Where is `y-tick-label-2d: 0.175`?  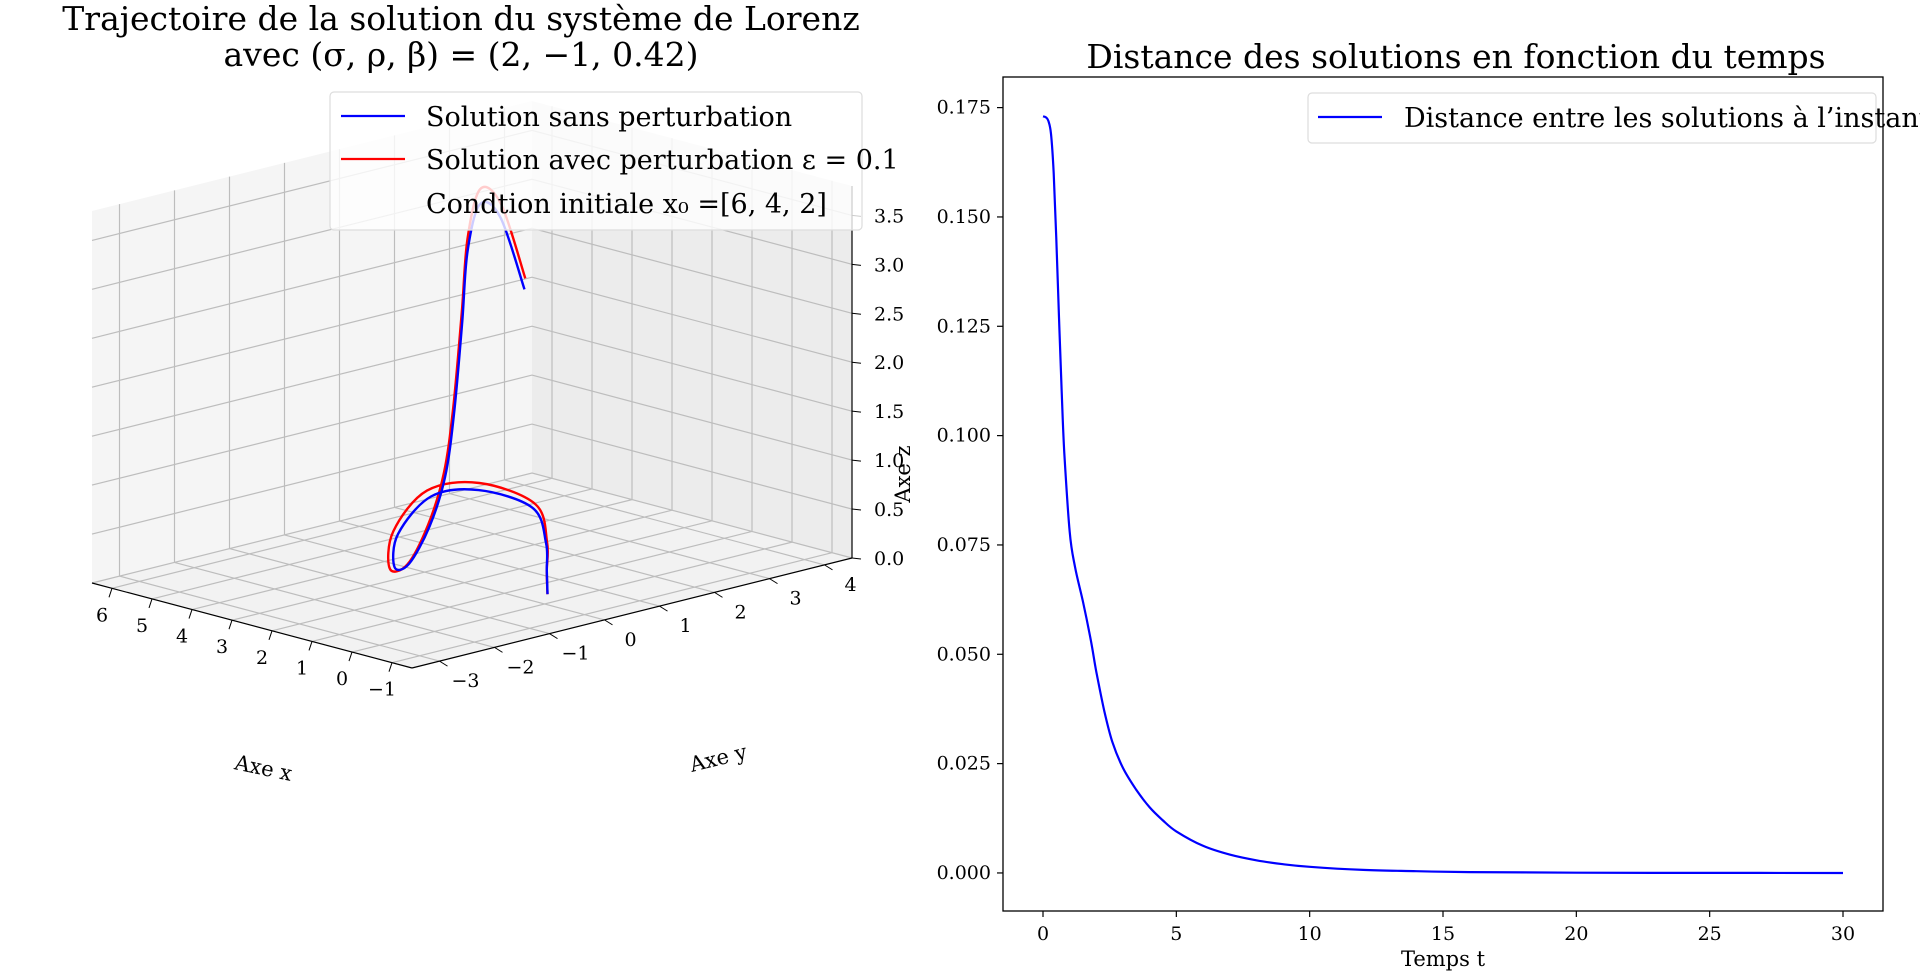 y-tick-label-2d: 0.175 is located at coordinates (964, 108).